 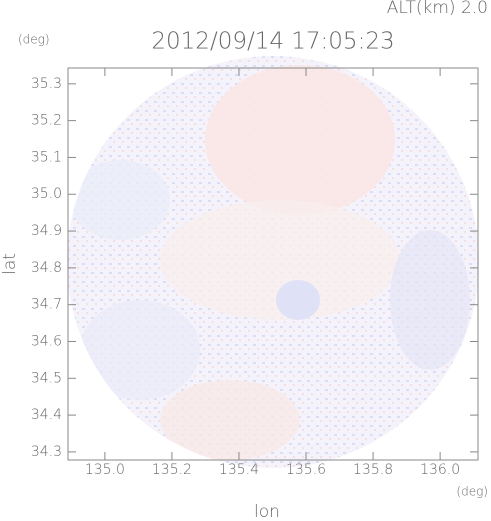 What do you see at coordinates (373, 470) in the screenshot?
I see `x-tick-label: 135.8` at bounding box center [373, 470].